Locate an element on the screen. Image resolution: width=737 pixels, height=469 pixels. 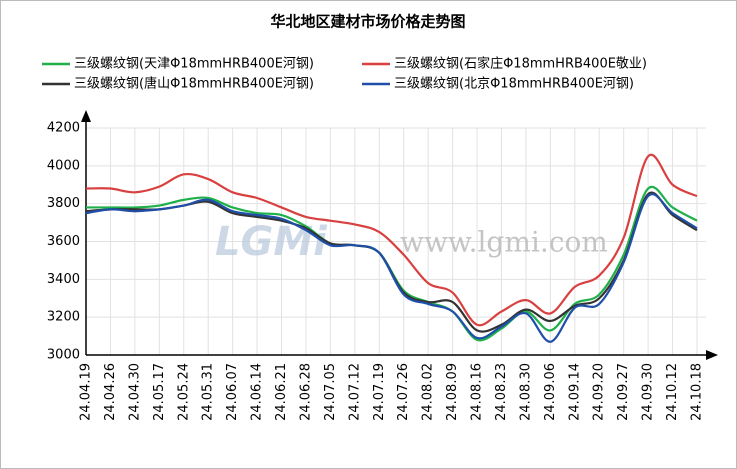
chart-title: 华北地区建材市场价格走势图 is located at coordinates (367, 22).